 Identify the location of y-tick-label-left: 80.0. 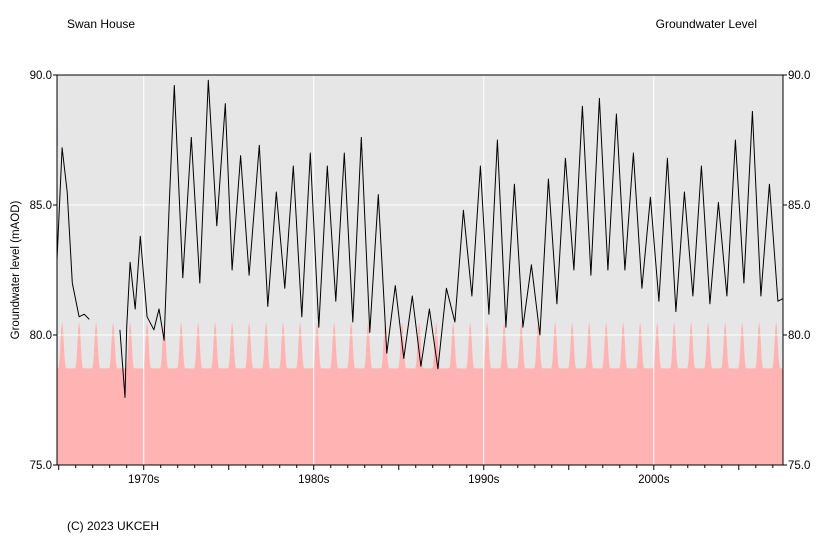
(41, 336).